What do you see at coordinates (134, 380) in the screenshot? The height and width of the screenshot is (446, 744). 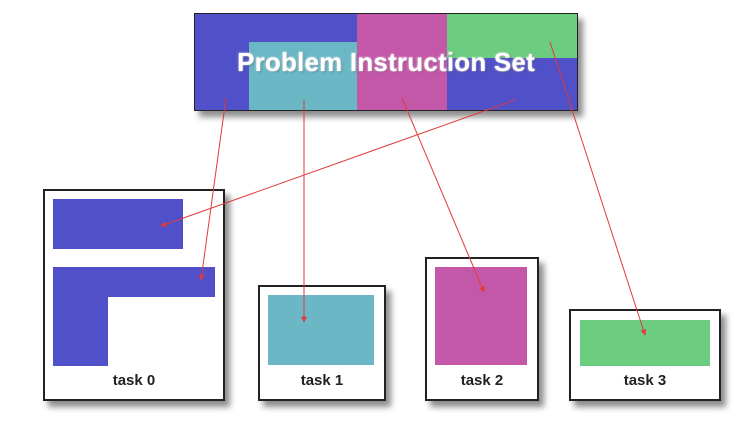 I see `task-0-label: task 0` at bounding box center [134, 380].